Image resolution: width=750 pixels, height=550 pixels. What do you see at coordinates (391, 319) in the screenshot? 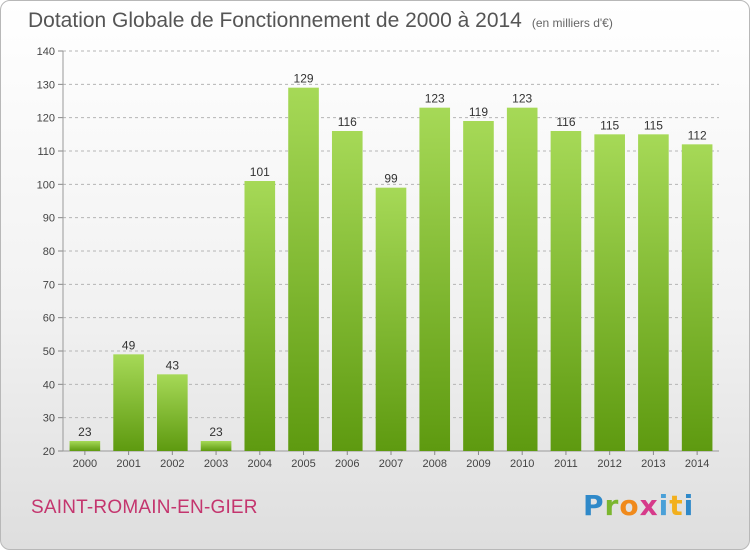
I see `bar-2007` at bounding box center [391, 319].